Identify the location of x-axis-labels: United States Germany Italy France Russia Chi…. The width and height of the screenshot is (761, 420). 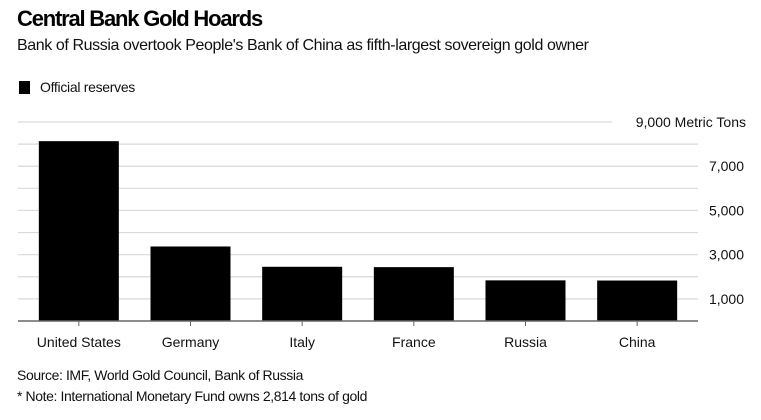
(346, 342).